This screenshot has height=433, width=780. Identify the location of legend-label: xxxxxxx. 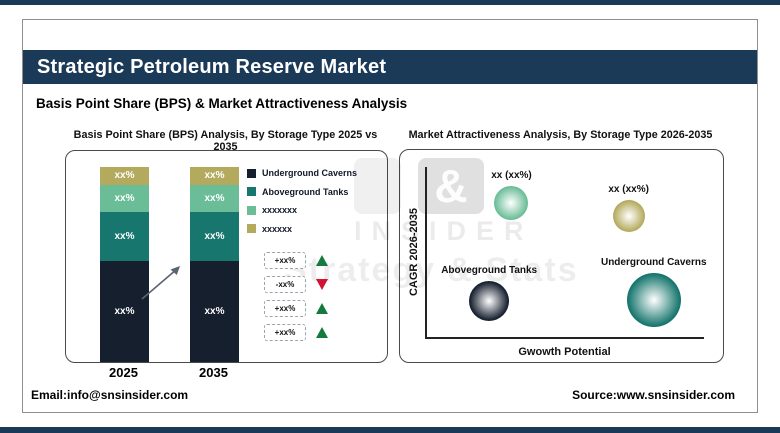
(280, 210).